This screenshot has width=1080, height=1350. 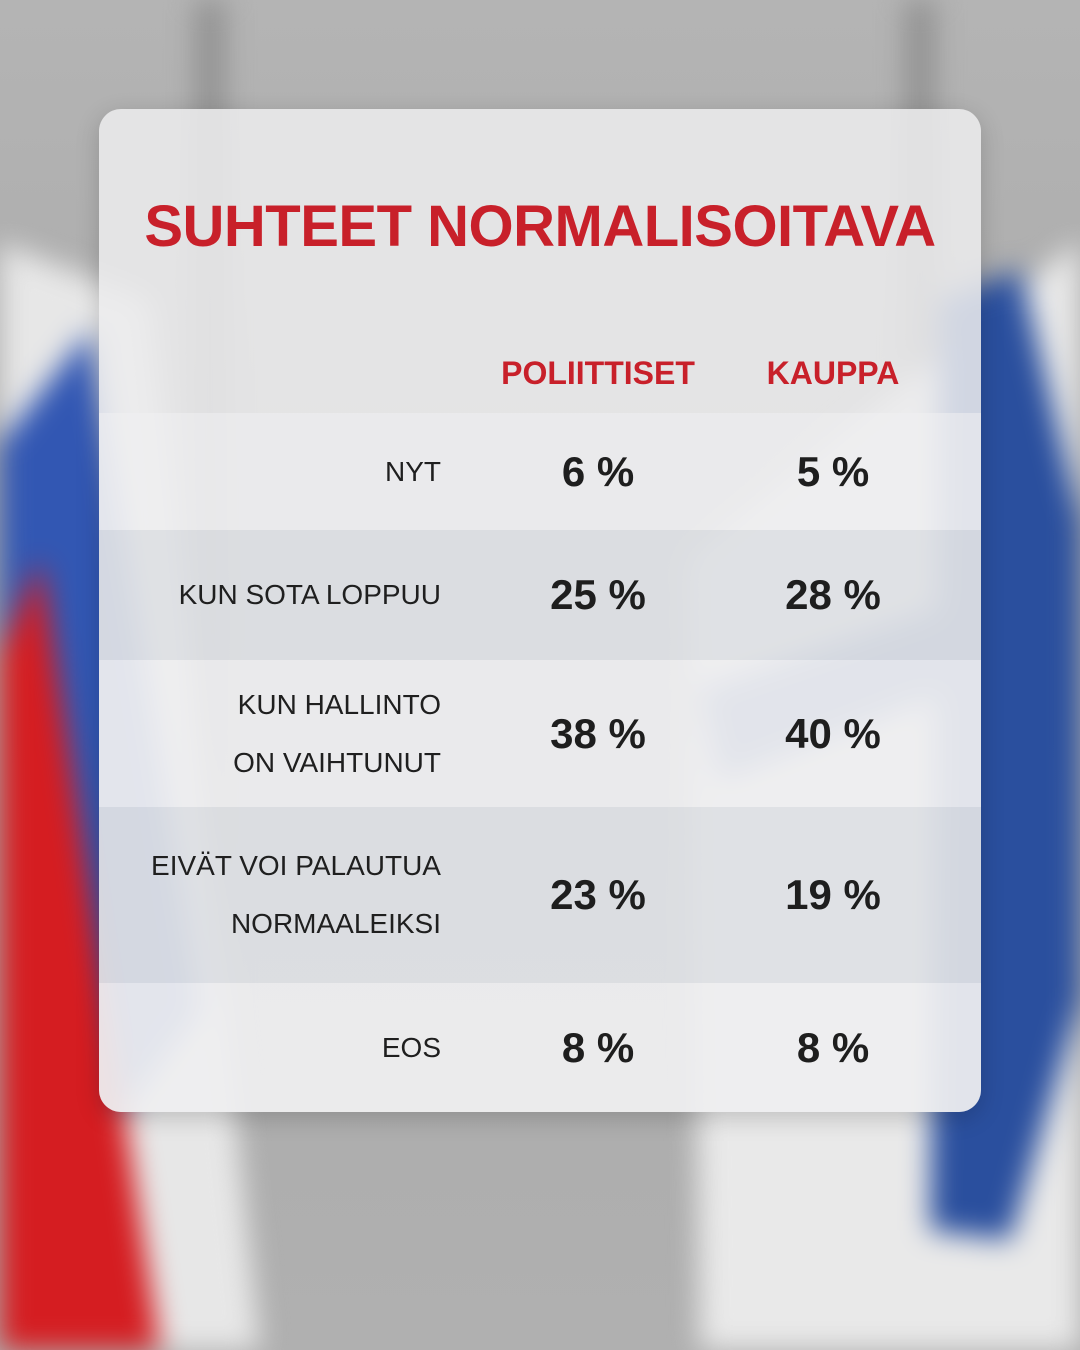 What do you see at coordinates (309, 594) in the screenshot?
I see `row-label: KUN SOTA LOPPUU` at bounding box center [309, 594].